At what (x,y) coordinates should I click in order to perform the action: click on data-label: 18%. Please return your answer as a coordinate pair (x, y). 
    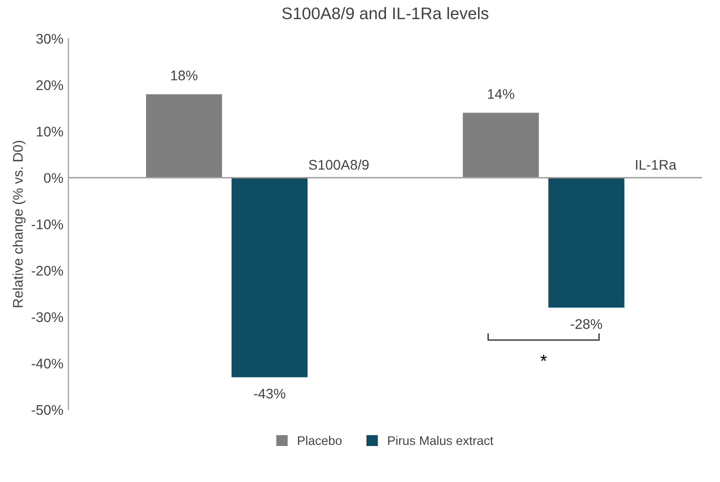
    Looking at the image, I should click on (184, 75).